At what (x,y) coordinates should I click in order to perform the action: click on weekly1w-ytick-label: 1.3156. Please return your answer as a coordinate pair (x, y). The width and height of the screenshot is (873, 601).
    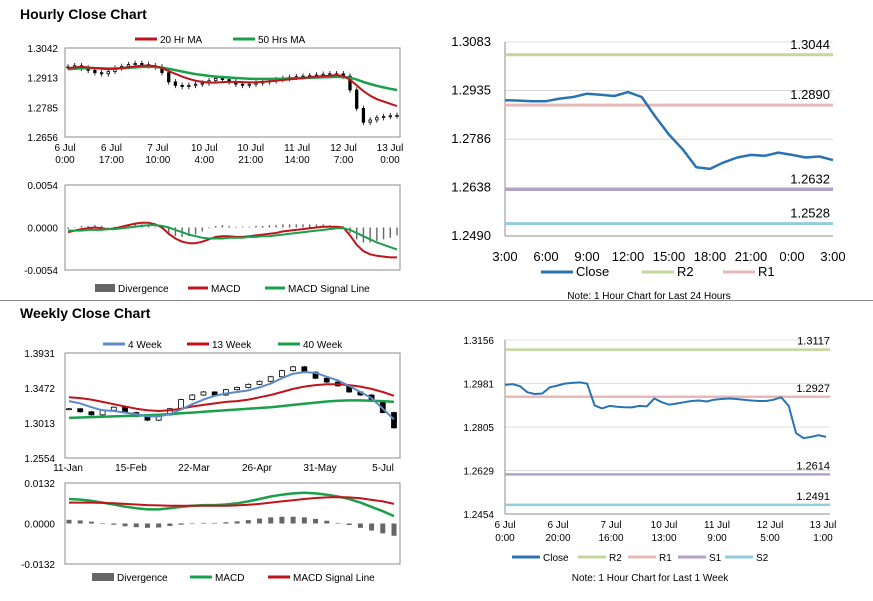
    Looking at the image, I should click on (478, 341).